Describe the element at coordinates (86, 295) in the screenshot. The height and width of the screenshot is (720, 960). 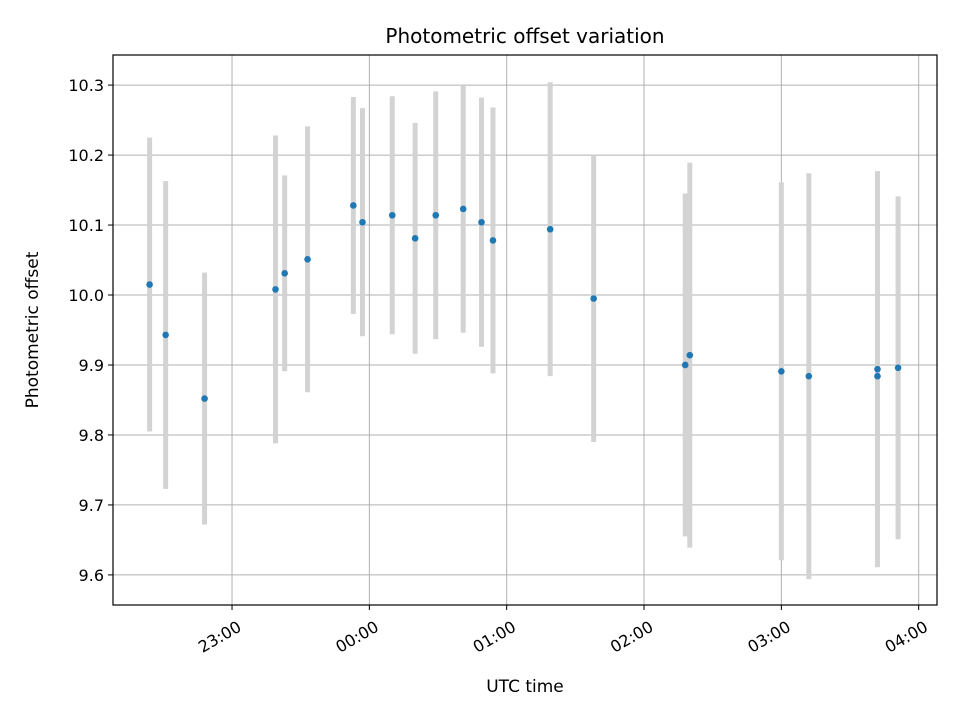
I see `y-tick-label: 10.0` at that location.